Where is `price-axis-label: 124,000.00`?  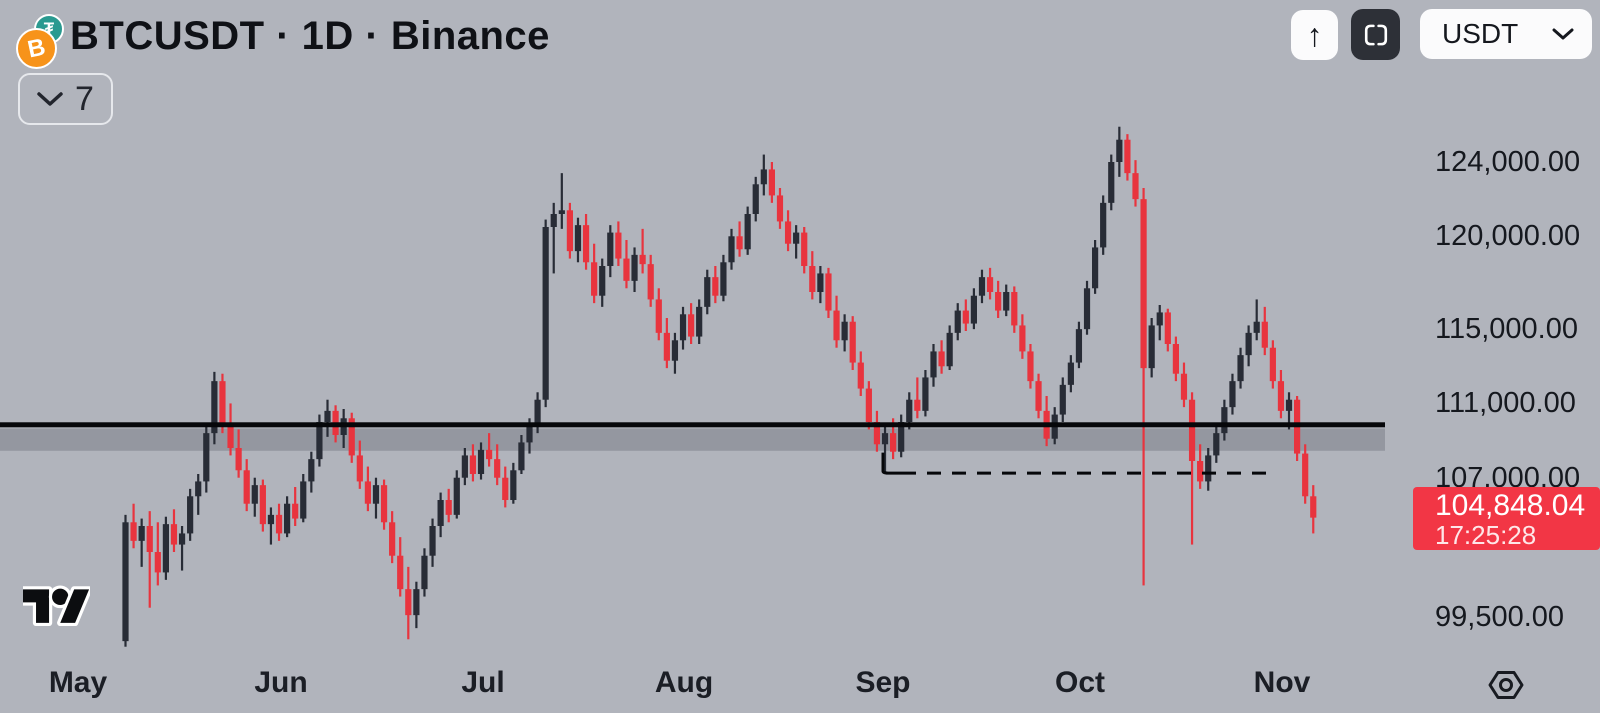 price-axis-label: 124,000.00 is located at coordinates (1508, 162).